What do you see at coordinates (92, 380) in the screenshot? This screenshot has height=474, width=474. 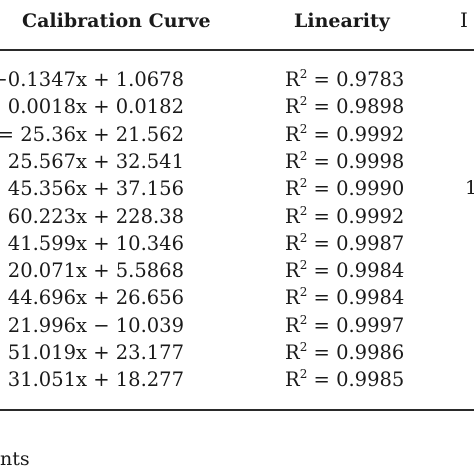 I see `calibration-equation: y = 31.051x + 18.277` at bounding box center [92, 380].